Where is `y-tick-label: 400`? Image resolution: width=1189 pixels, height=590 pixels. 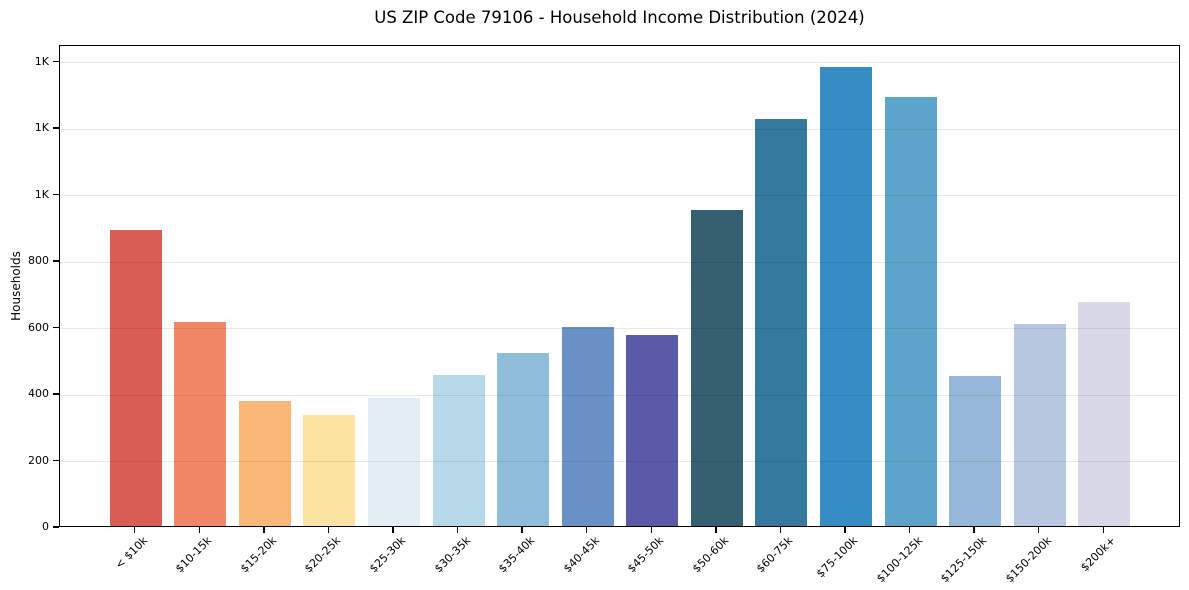 y-tick-label: 400 is located at coordinates (38, 393).